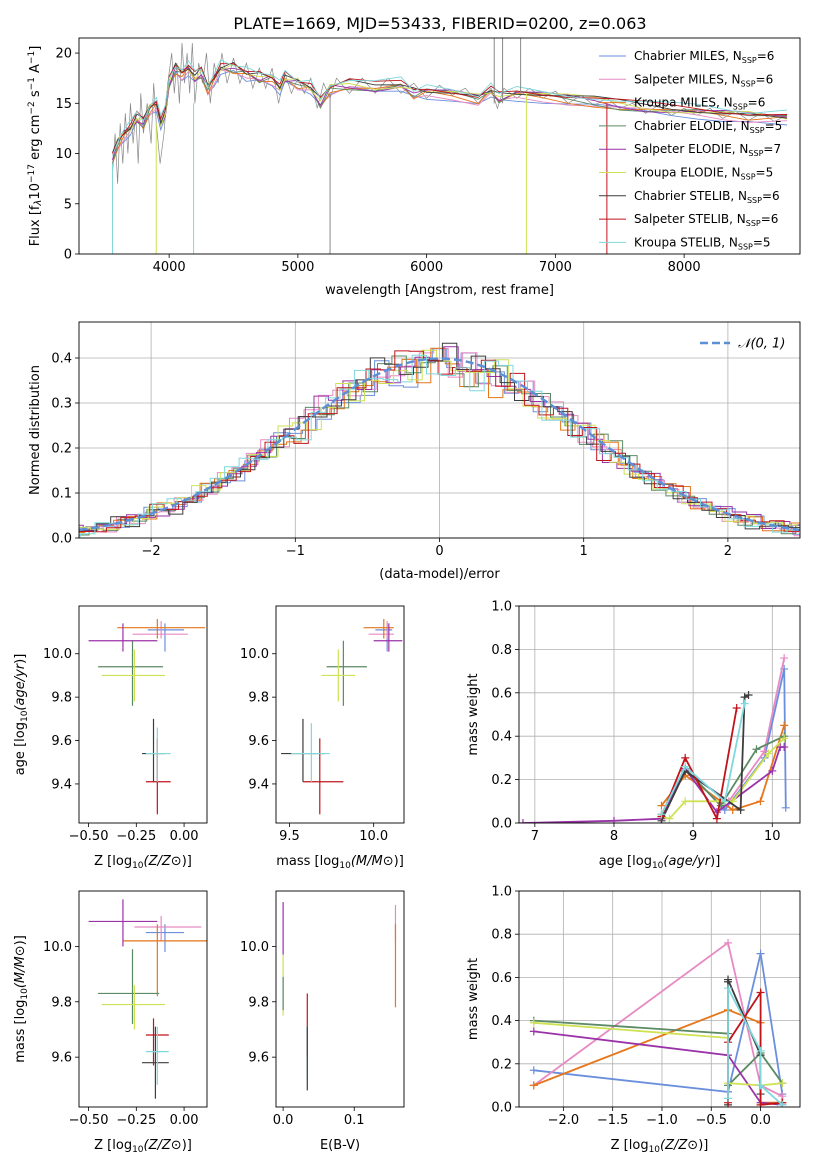  Describe the element at coordinates (690, 219) in the screenshot. I see `spectrum-legend-text-7: Salpeter STELIB, N` at that location.